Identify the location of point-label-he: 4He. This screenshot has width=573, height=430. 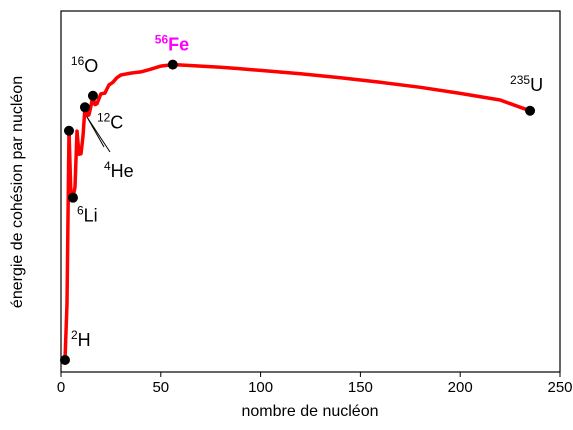
(119, 170).